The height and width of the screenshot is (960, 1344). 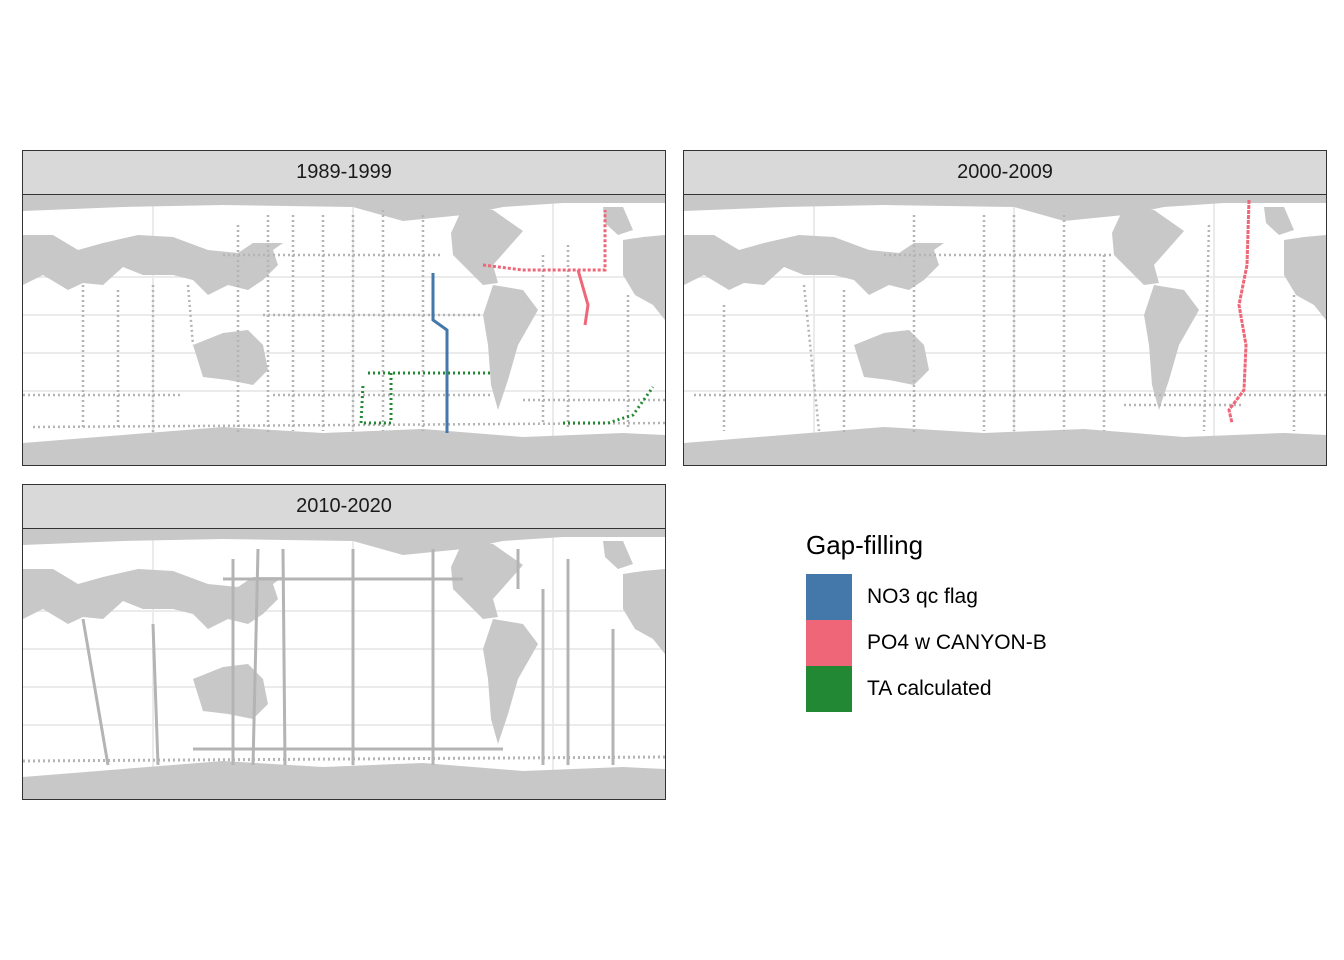 I want to click on legend-title: Gap-filling, so click(x=865, y=545).